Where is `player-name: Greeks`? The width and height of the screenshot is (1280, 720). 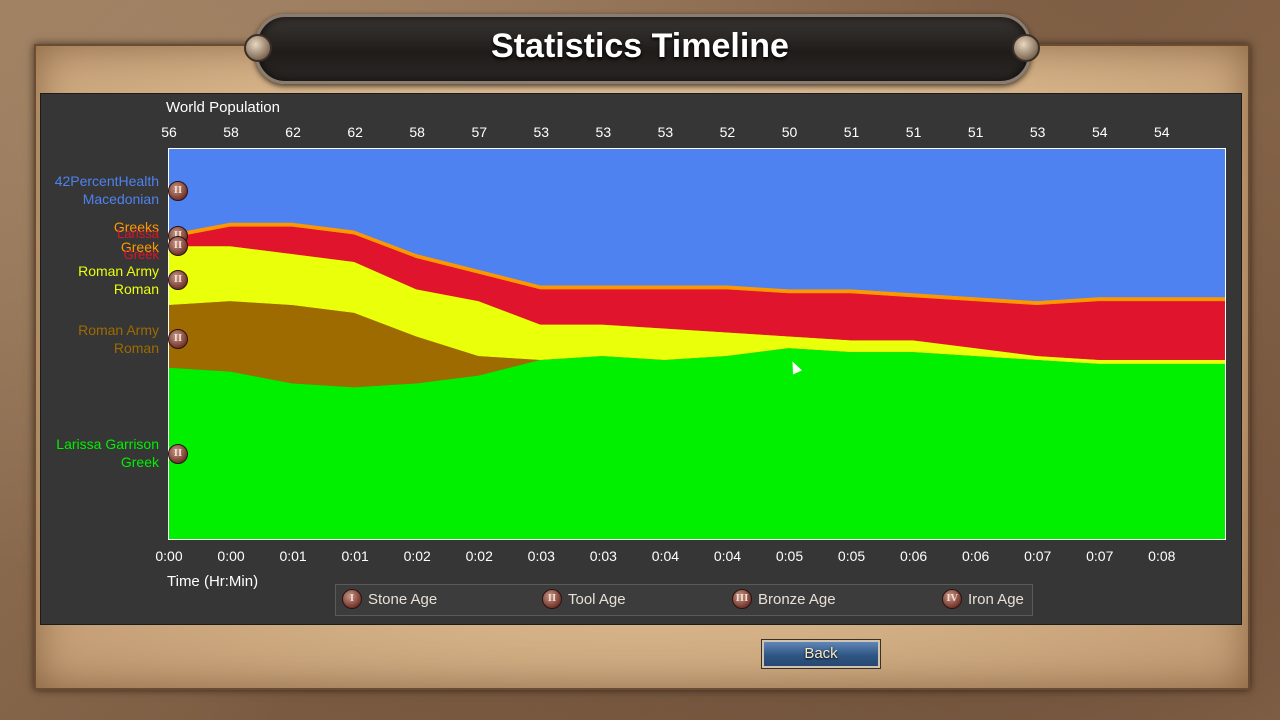 player-name: Greeks is located at coordinates (136, 227).